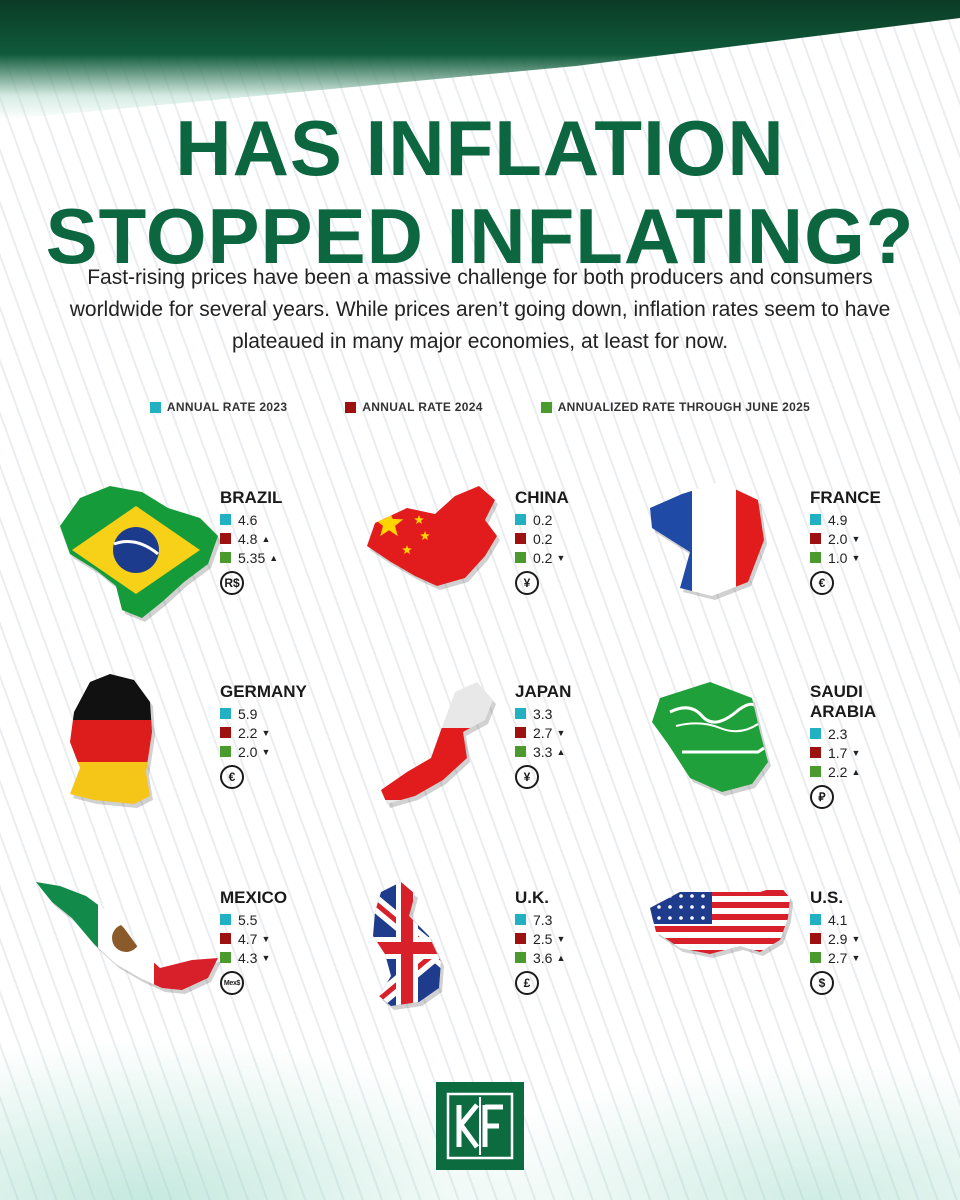  What do you see at coordinates (838, 938) in the screenshot?
I see `rate-value: 2.9` at bounding box center [838, 938].